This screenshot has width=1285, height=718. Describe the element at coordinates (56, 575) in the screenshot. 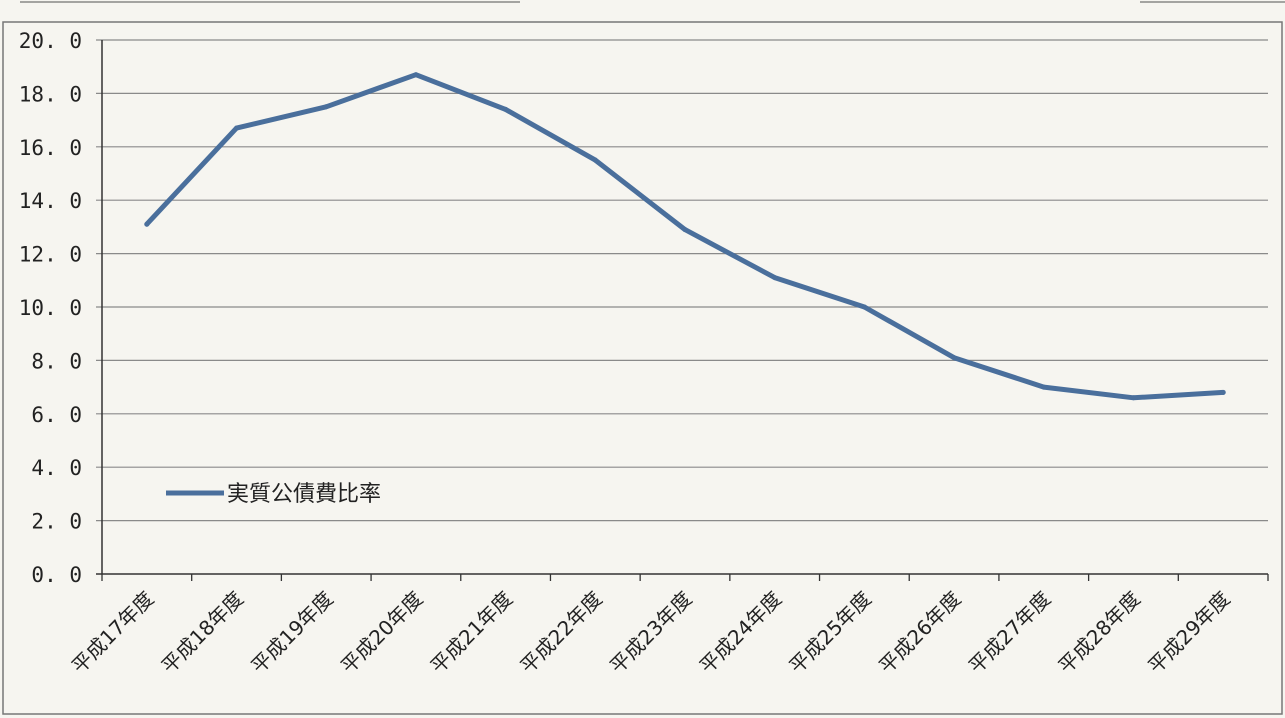

I see `y-tick-label: 0. 0` at that location.